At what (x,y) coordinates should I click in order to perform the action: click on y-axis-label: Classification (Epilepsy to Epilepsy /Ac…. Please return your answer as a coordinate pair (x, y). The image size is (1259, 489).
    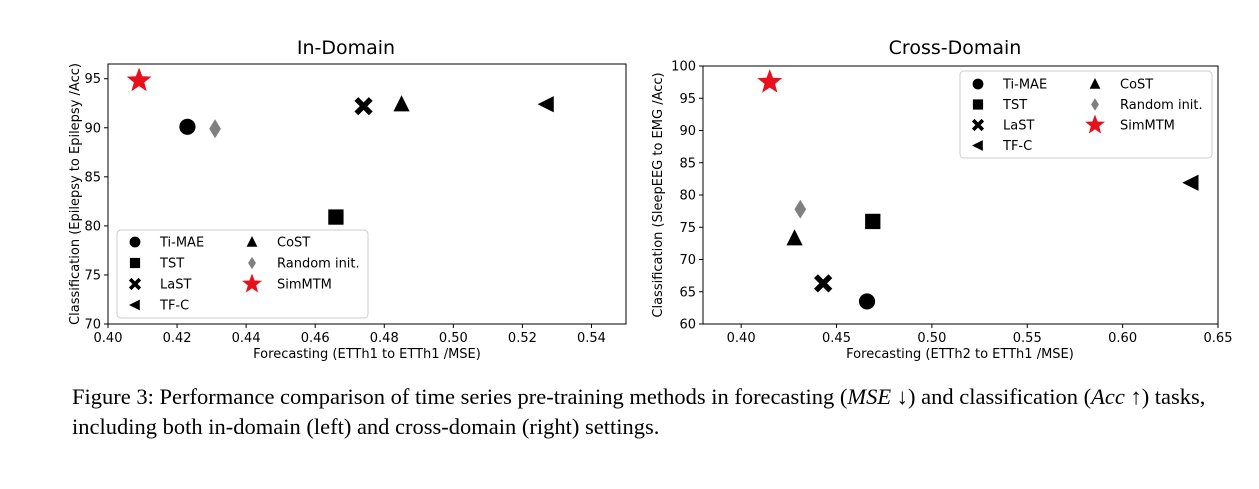
    Looking at the image, I should click on (75, 194).